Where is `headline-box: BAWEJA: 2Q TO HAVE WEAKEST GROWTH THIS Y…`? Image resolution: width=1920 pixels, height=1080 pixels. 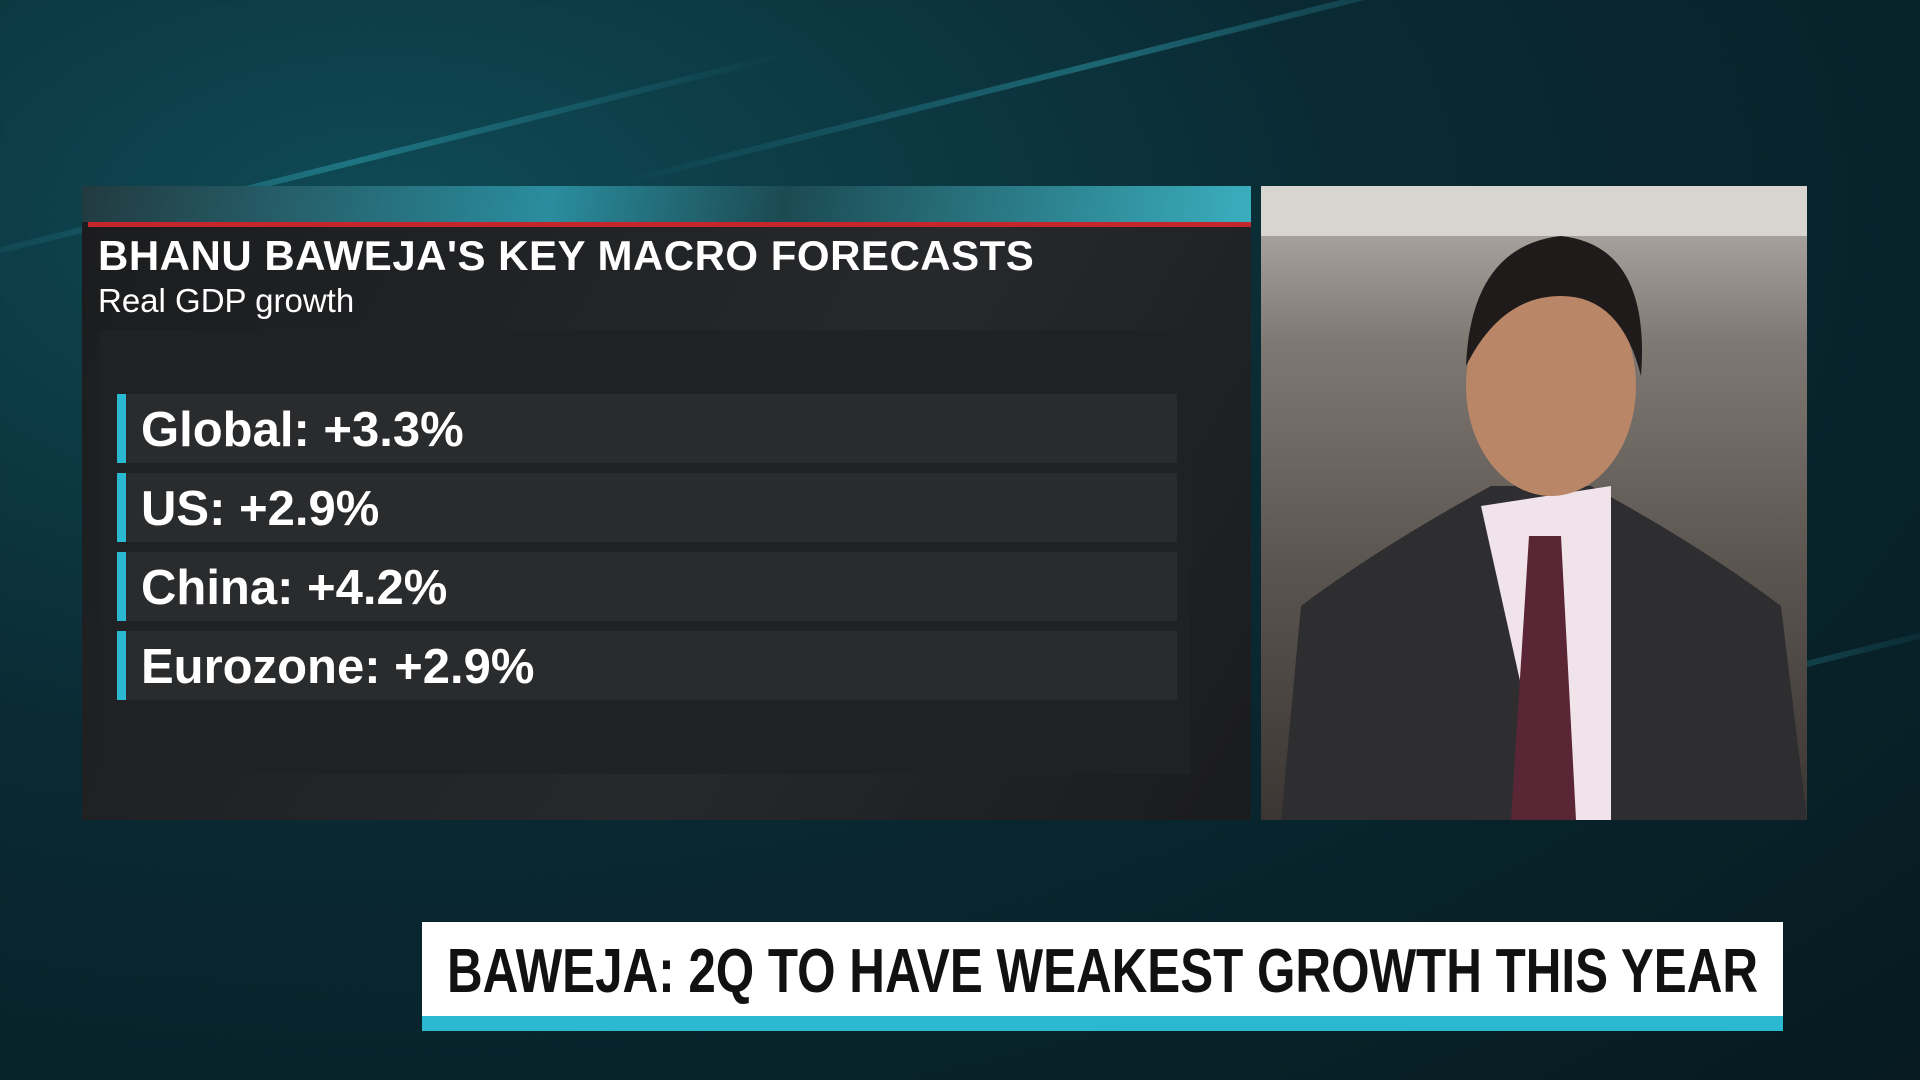
headline-box: BAWEJA: 2Q TO HAVE WEAKEST GROWTH THIS Y… is located at coordinates (1102, 971).